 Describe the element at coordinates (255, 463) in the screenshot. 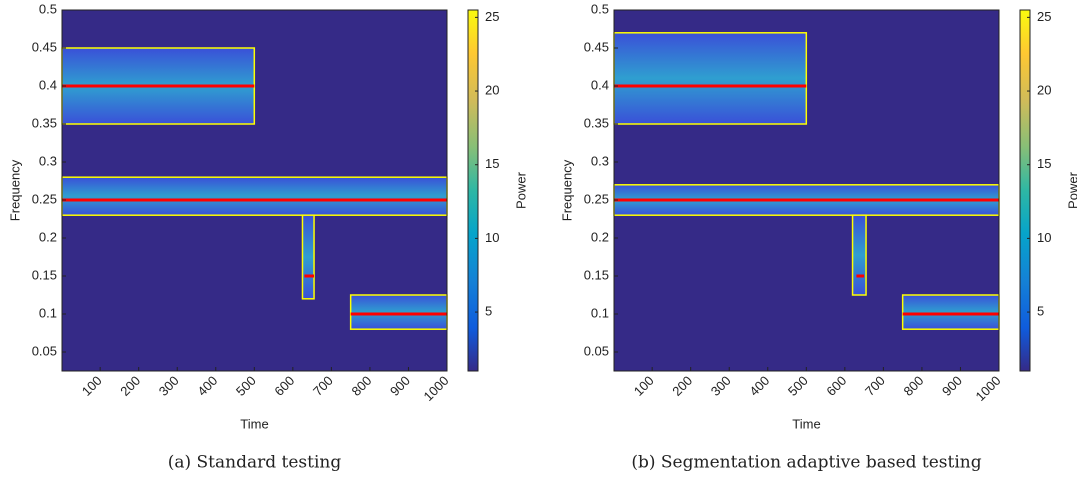

I see `caption: (a) Standard testing` at that location.